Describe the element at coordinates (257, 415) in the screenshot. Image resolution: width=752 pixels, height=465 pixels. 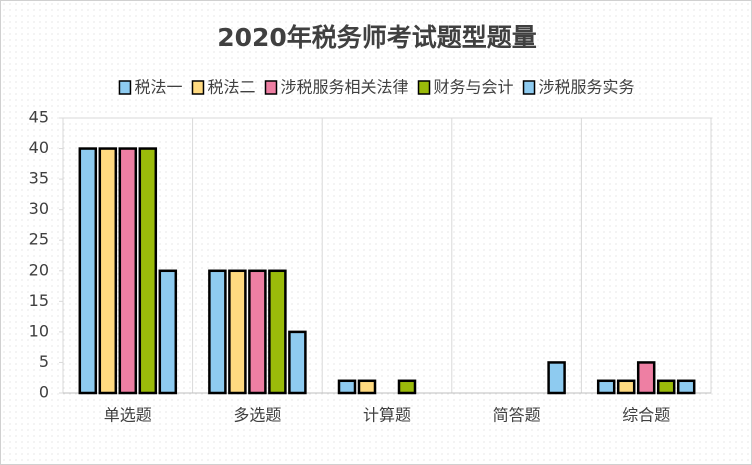
I see `x-tick-label: 多选题` at that location.